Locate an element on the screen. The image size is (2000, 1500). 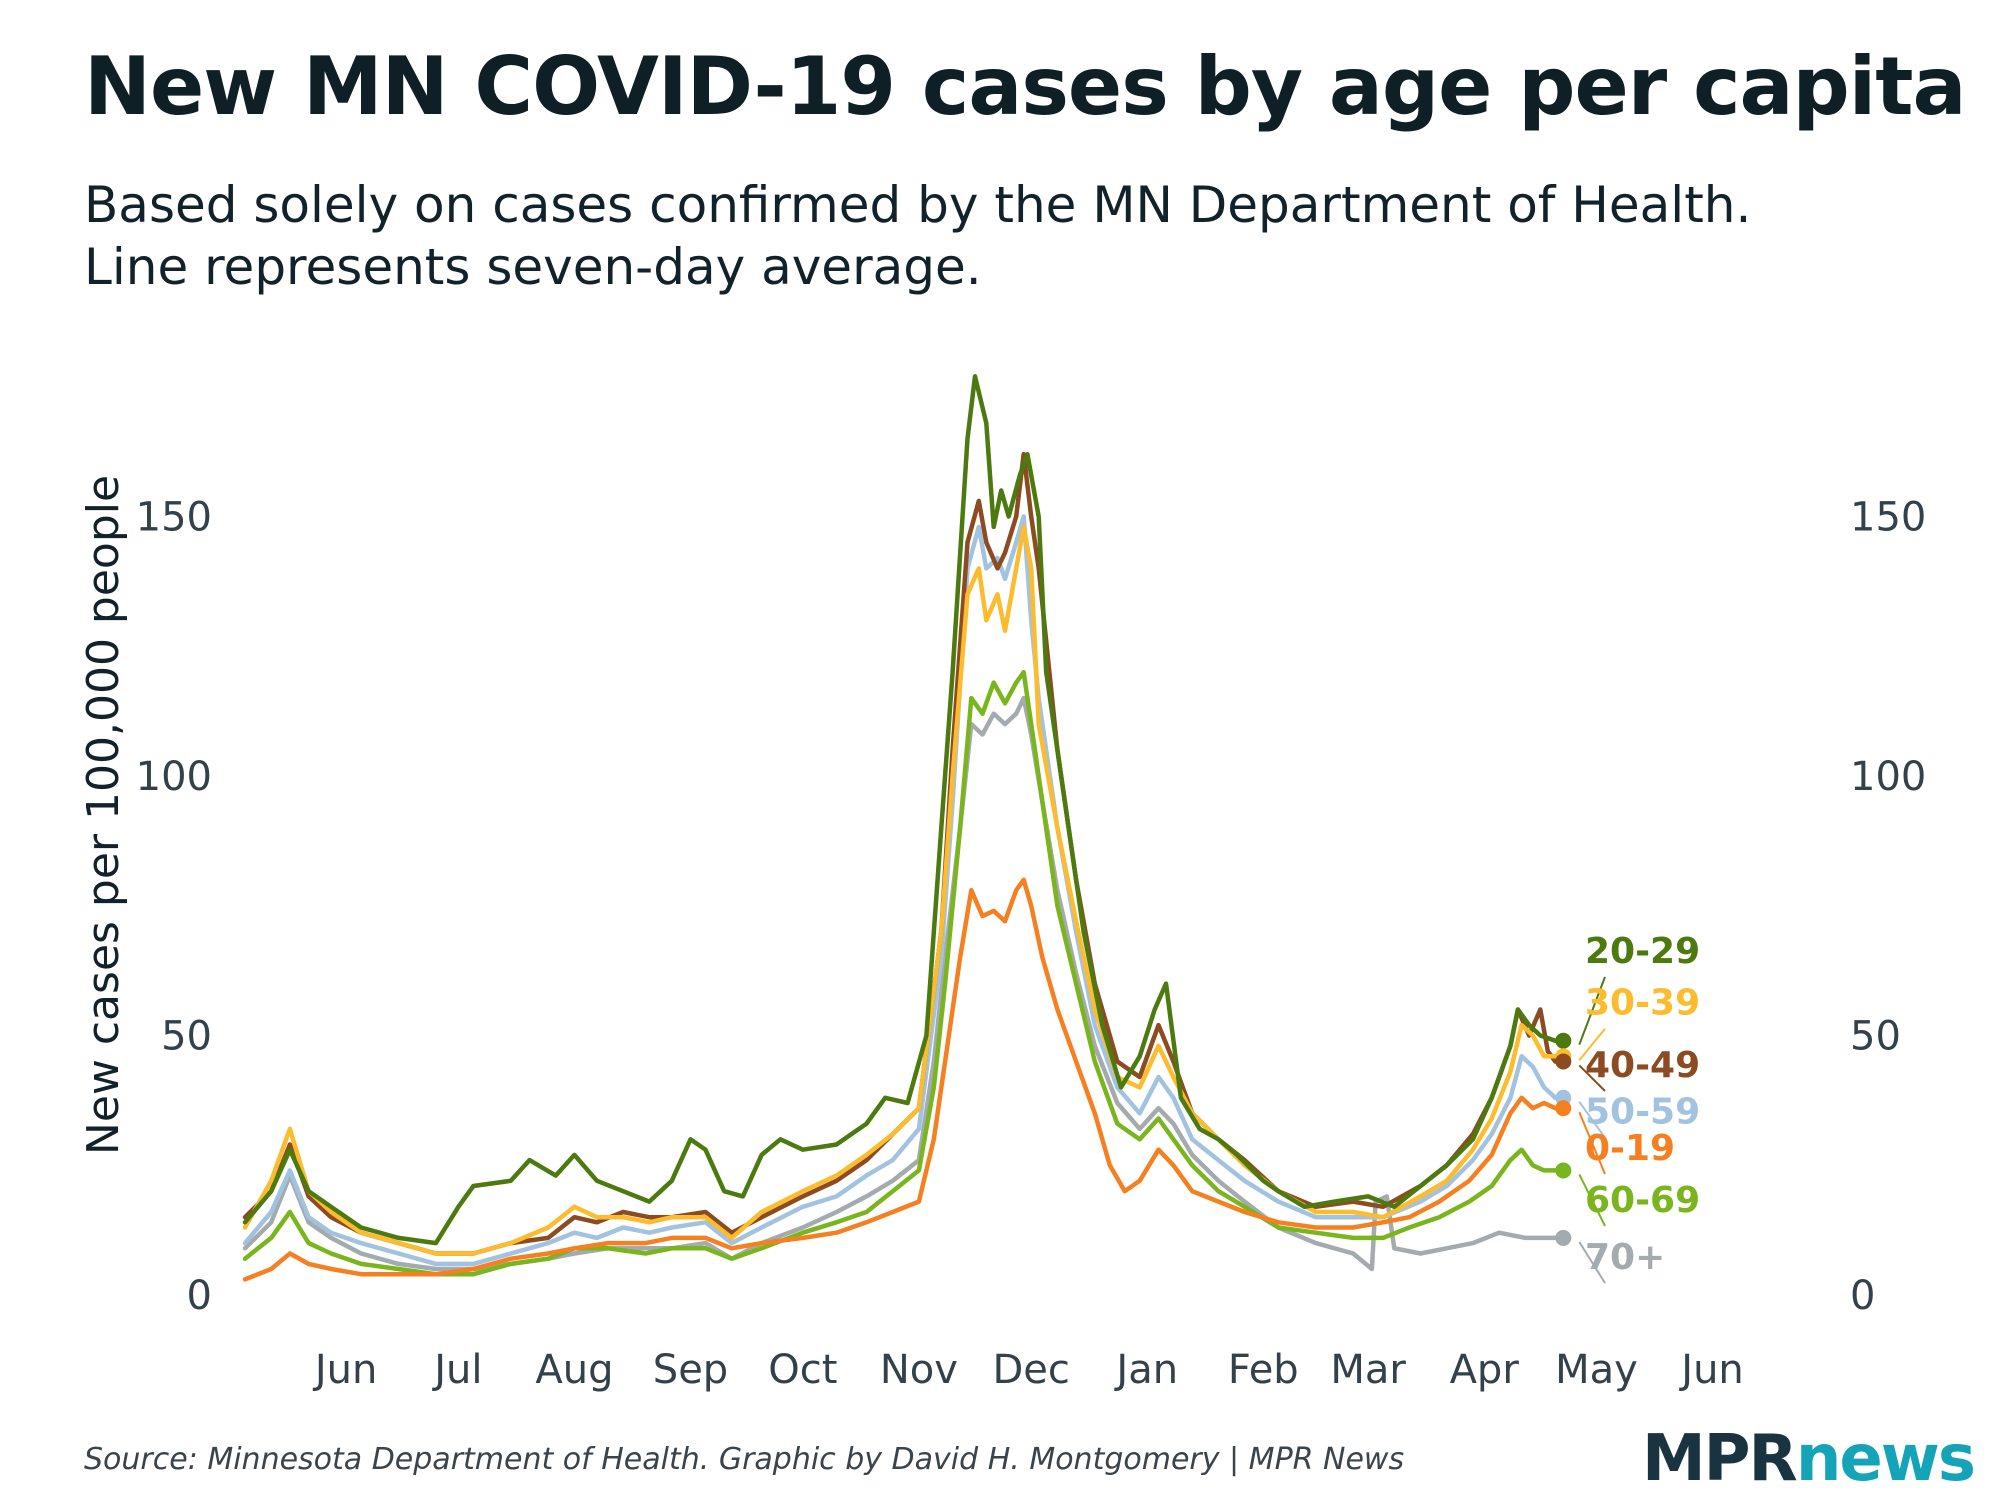
y-tick-left-100: 100 is located at coordinates (174, 777).